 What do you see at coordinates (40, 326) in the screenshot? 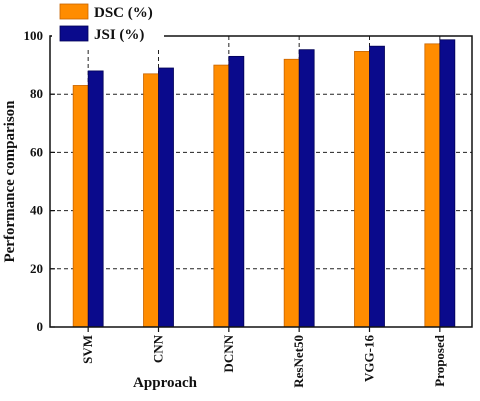
I see `y-tick-label: 0` at bounding box center [40, 326].